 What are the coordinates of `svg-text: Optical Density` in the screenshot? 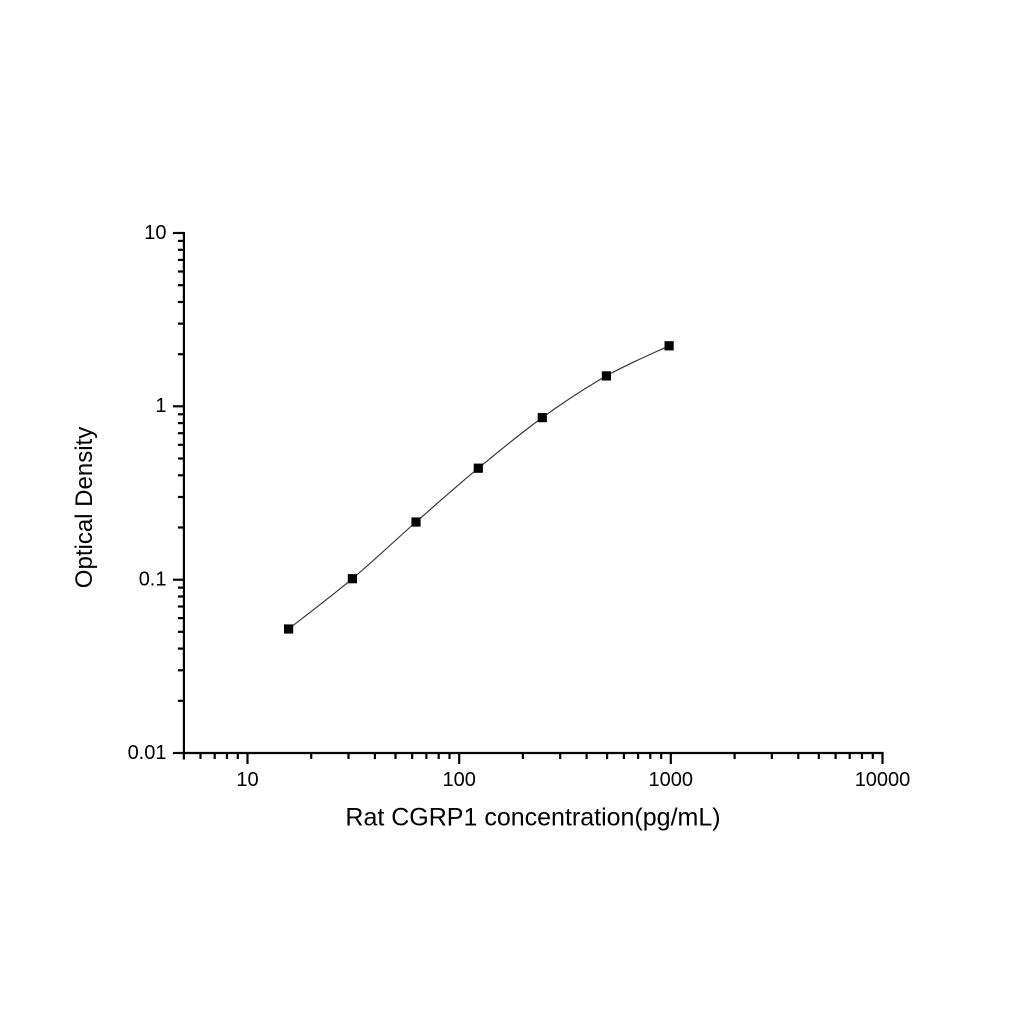 It's located at (84, 507).